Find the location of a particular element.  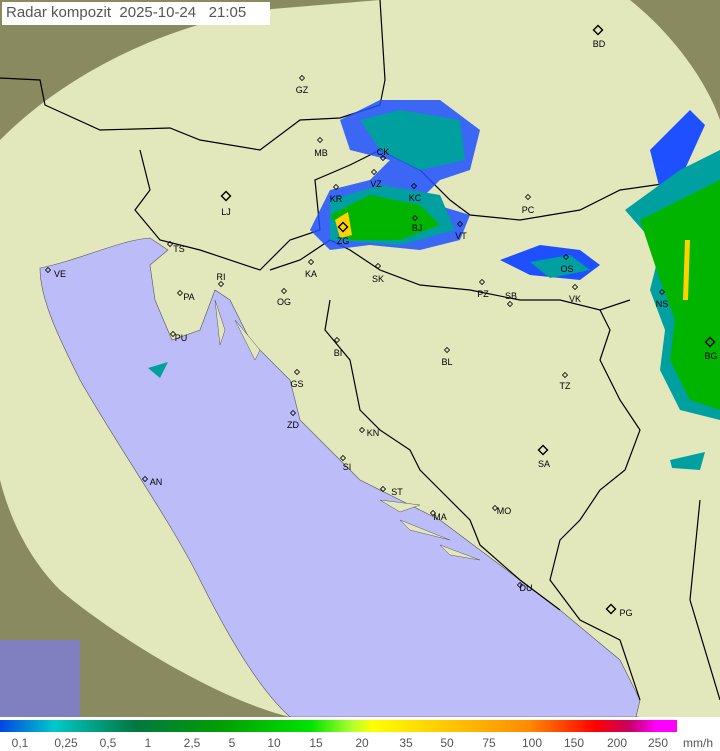

city-bl: BL is located at coordinates (447, 356).